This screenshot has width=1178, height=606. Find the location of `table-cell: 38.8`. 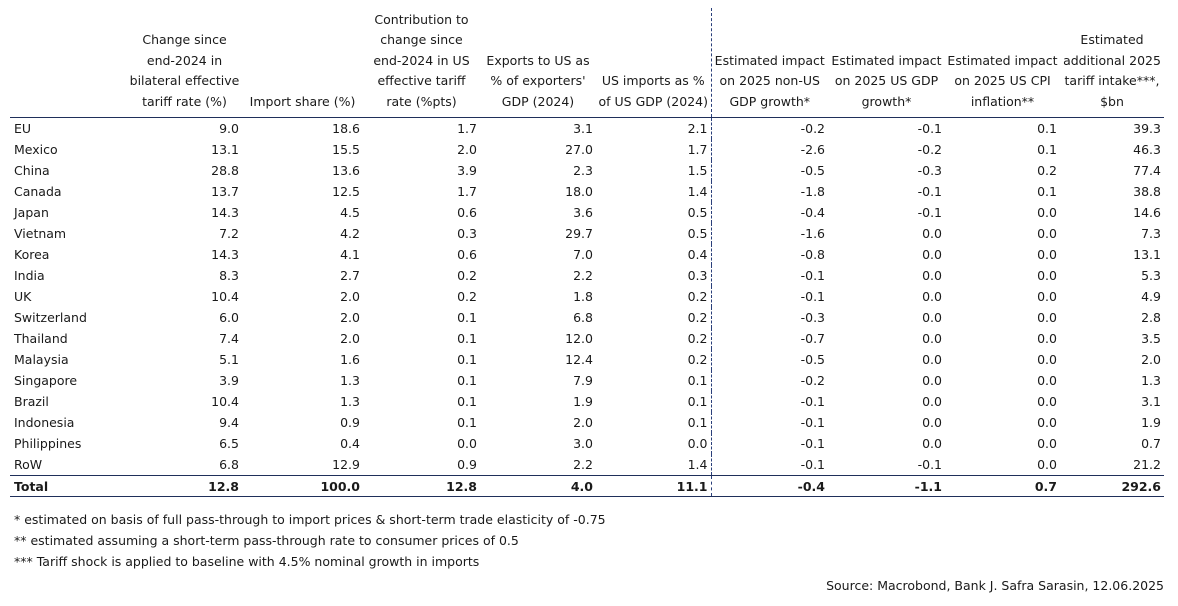

table-cell: 38.8 is located at coordinates (1147, 191).